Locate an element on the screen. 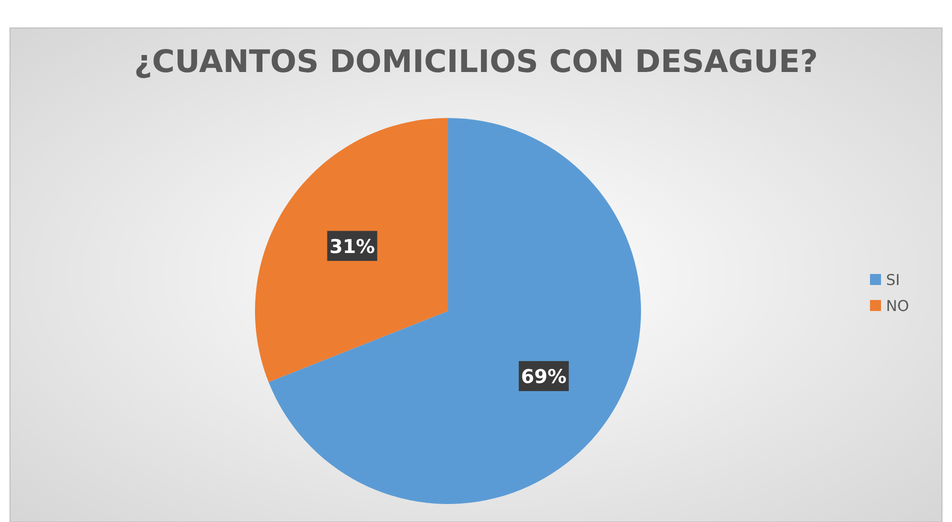 This screenshot has height=522, width=952. pie-slice is located at coordinates (351, 250).